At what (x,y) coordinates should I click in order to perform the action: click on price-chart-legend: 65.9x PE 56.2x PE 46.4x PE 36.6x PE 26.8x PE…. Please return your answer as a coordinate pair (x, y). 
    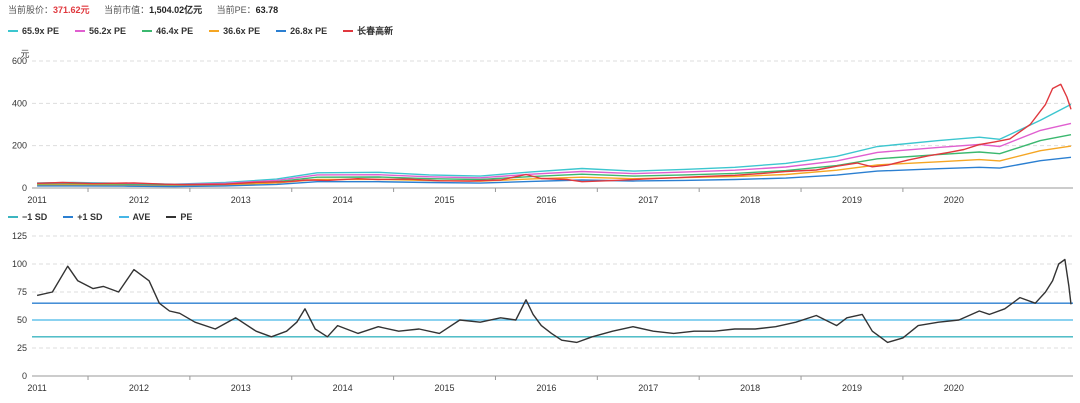
    Looking at the image, I should click on (208, 31).